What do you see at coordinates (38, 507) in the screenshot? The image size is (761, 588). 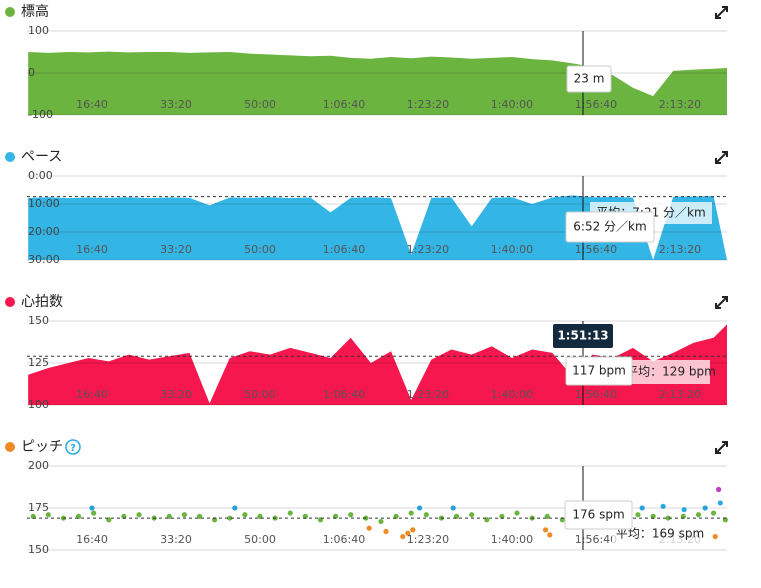 I see `y-tick-label: 175` at bounding box center [38, 507].